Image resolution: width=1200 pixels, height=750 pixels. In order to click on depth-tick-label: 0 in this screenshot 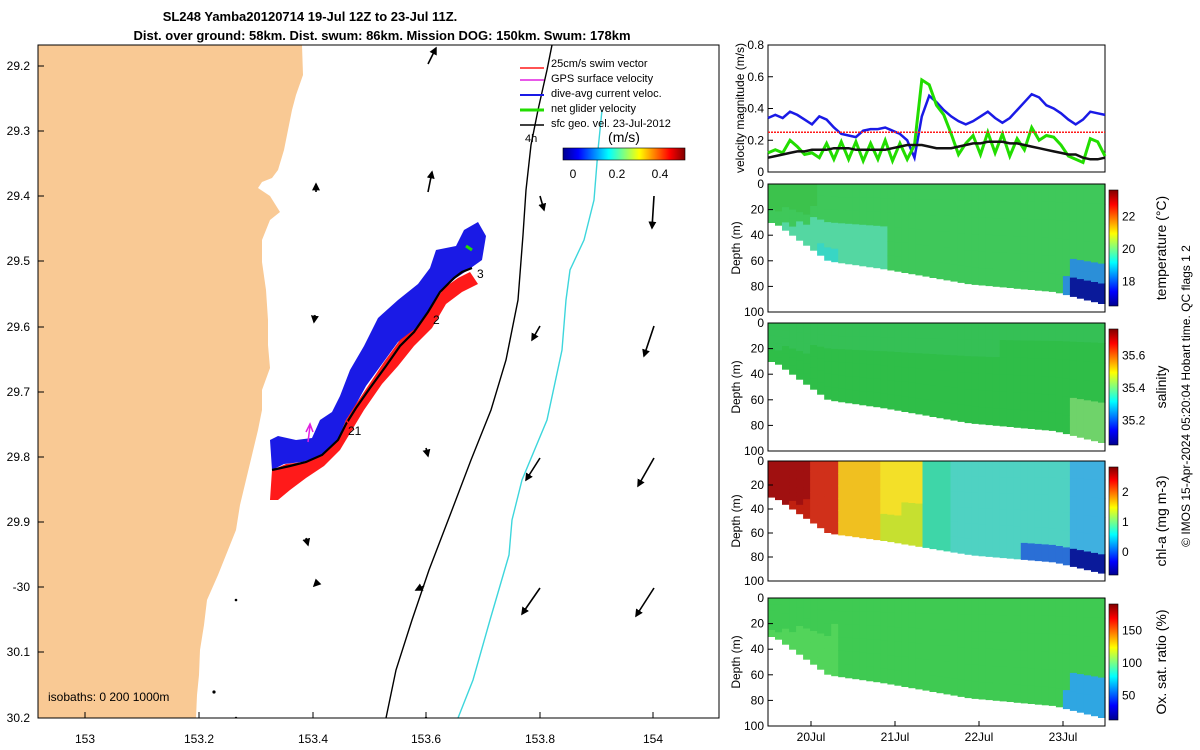, I will do `click(760, 461)`.